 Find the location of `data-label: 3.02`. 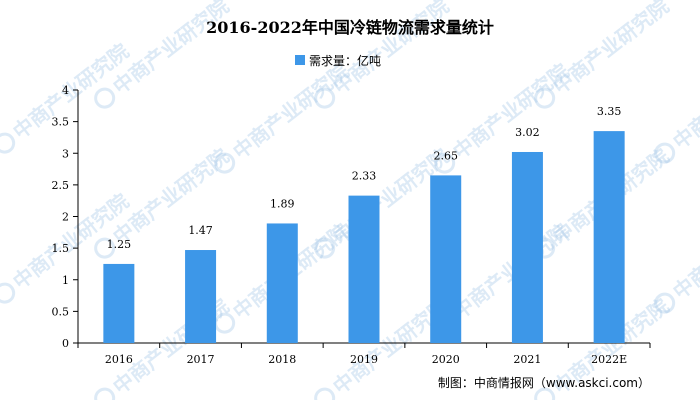

data-label: 3.02 is located at coordinates (527, 132).